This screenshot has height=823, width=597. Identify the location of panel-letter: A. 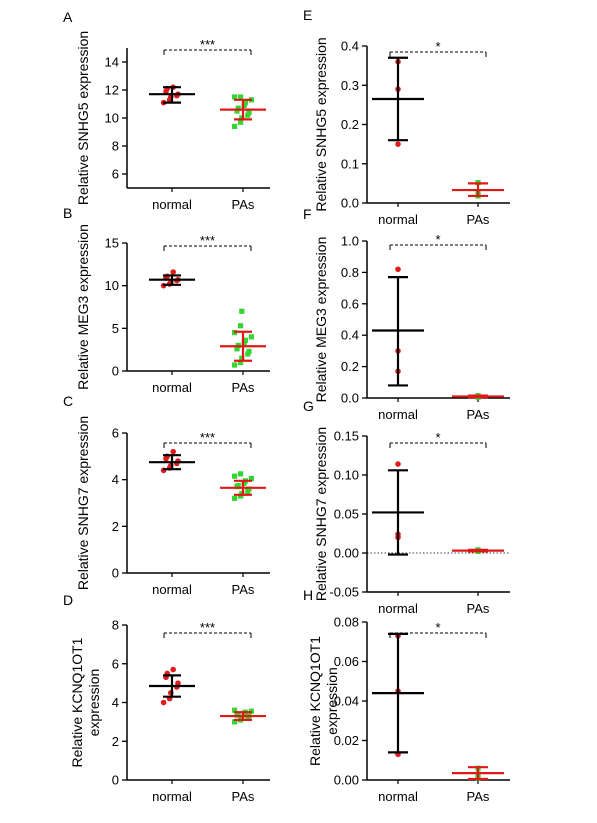
(68, 17).